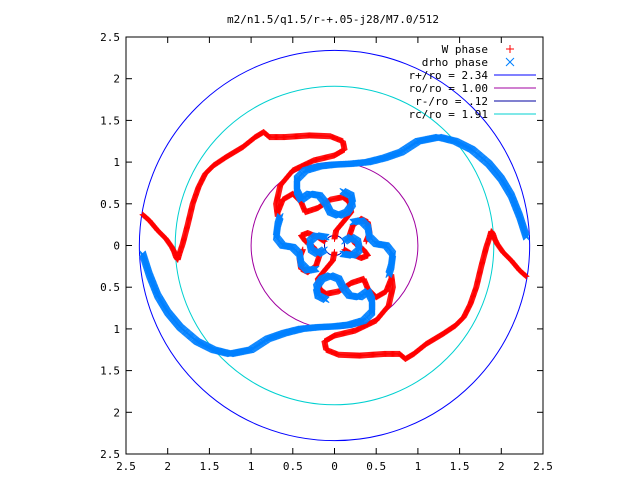 The image size is (640, 480). Describe the element at coordinates (455, 62) in the screenshot. I see `legend-label: drho phase` at that location.